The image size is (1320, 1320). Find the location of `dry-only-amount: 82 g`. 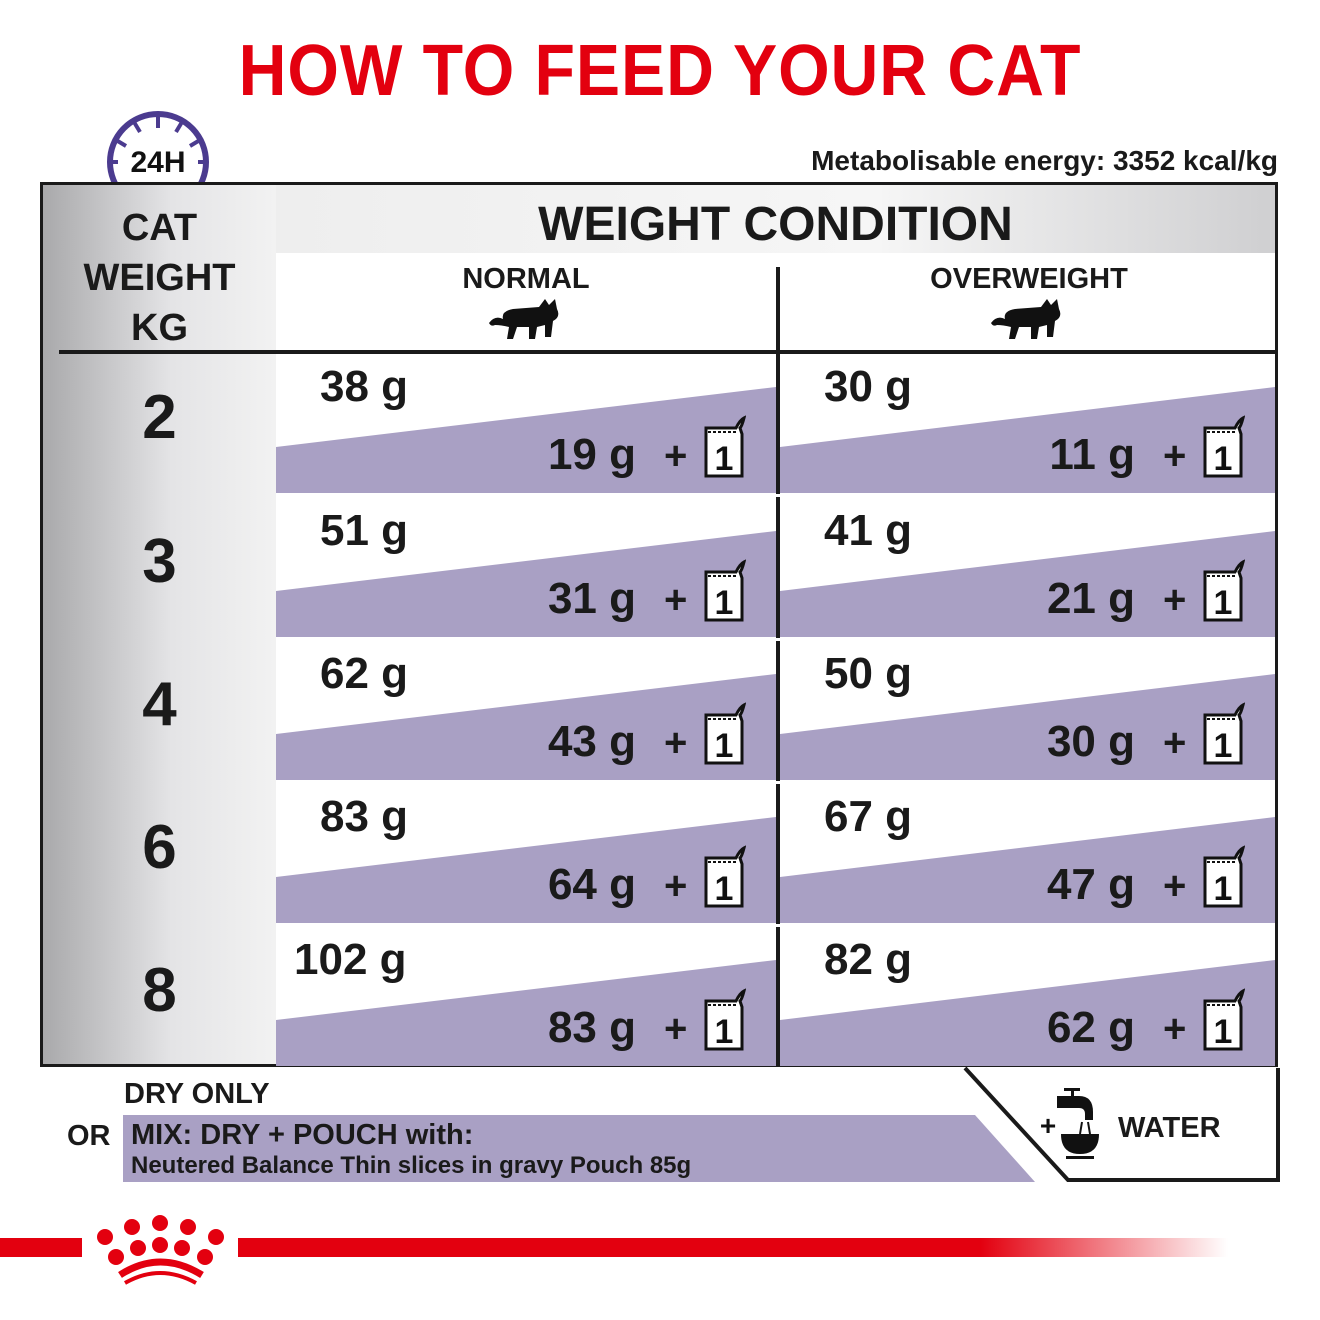

dry-only-amount: 82 g is located at coordinates (868, 959).